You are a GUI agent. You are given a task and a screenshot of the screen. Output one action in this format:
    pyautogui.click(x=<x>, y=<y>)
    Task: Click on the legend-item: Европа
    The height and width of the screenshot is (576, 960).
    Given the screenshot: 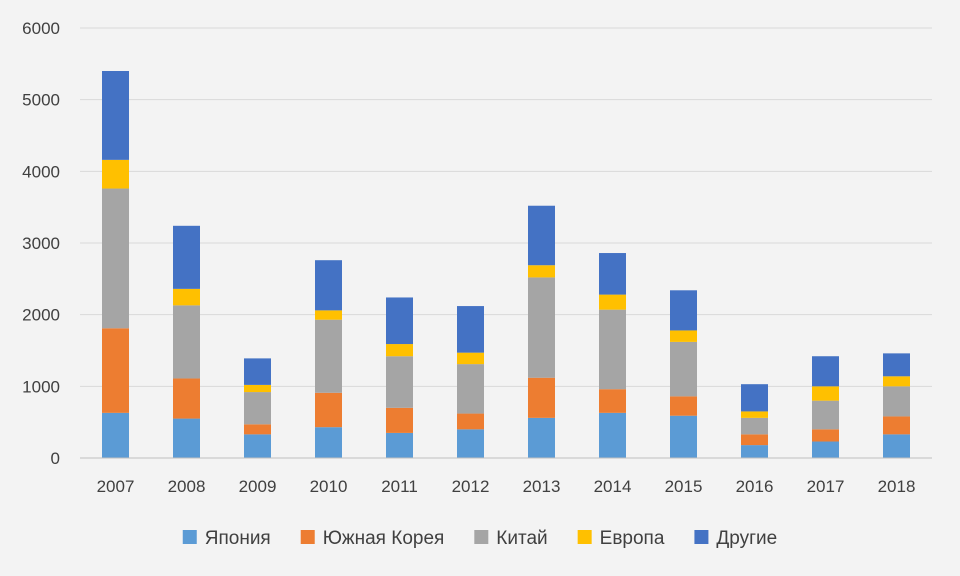 What is the action you would take?
    pyautogui.click(x=621, y=538)
    